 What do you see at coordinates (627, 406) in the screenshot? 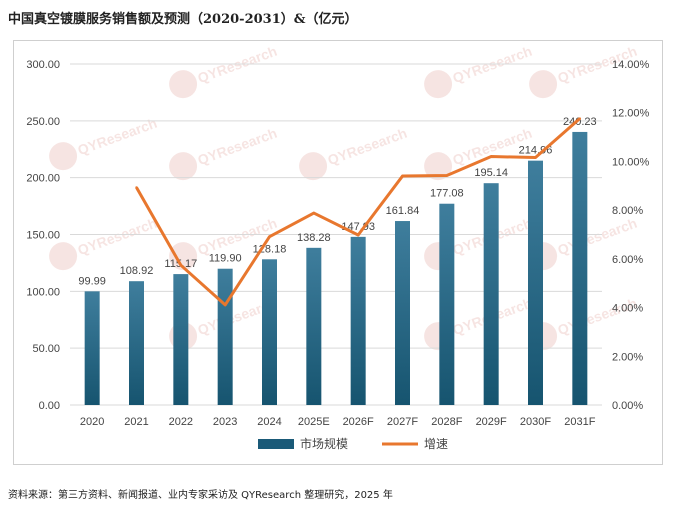
I see `y-right-tick-label: 0.00%` at bounding box center [627, 406].